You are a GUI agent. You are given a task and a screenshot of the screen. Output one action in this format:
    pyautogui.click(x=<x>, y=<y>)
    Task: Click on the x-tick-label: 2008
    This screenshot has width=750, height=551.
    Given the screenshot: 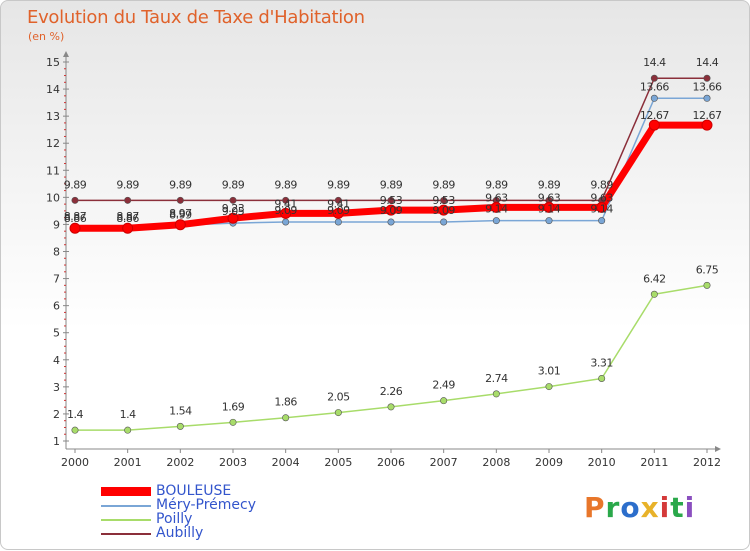 What is the action you would take?
    pyautogui.click(x=496, y=462)
    